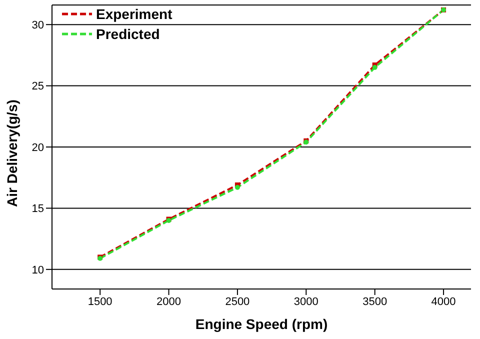  What do you see at coordinates (38, 148) in the screenshot?
I see `y-tick-label: 20` at bounding box center [38, 148].